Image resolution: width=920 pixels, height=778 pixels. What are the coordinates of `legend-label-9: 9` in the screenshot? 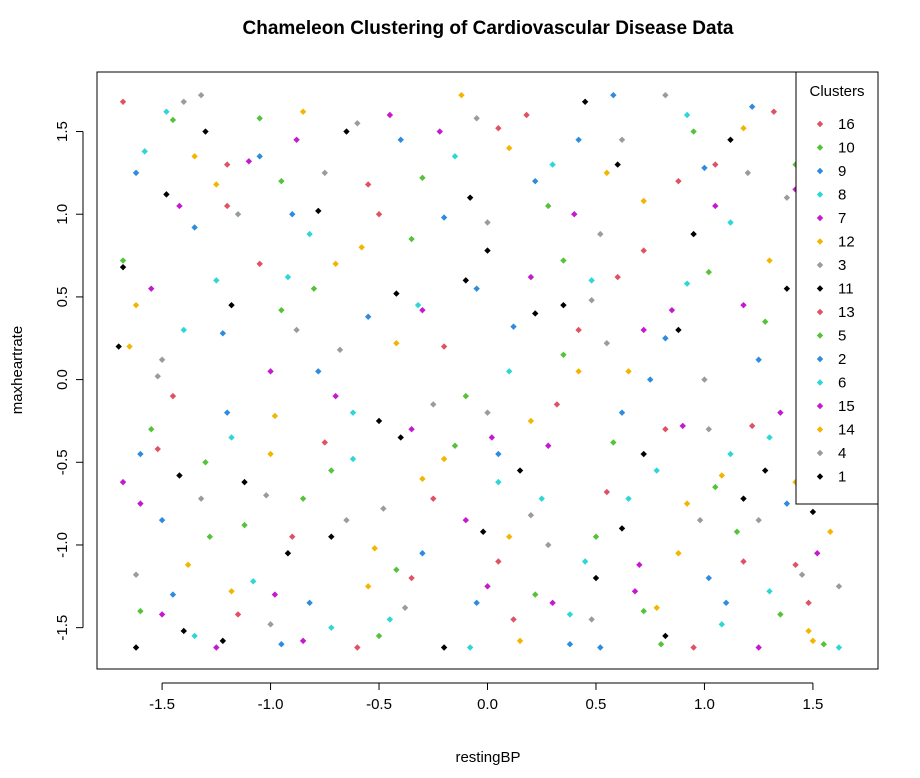 It's located at (842, 171).